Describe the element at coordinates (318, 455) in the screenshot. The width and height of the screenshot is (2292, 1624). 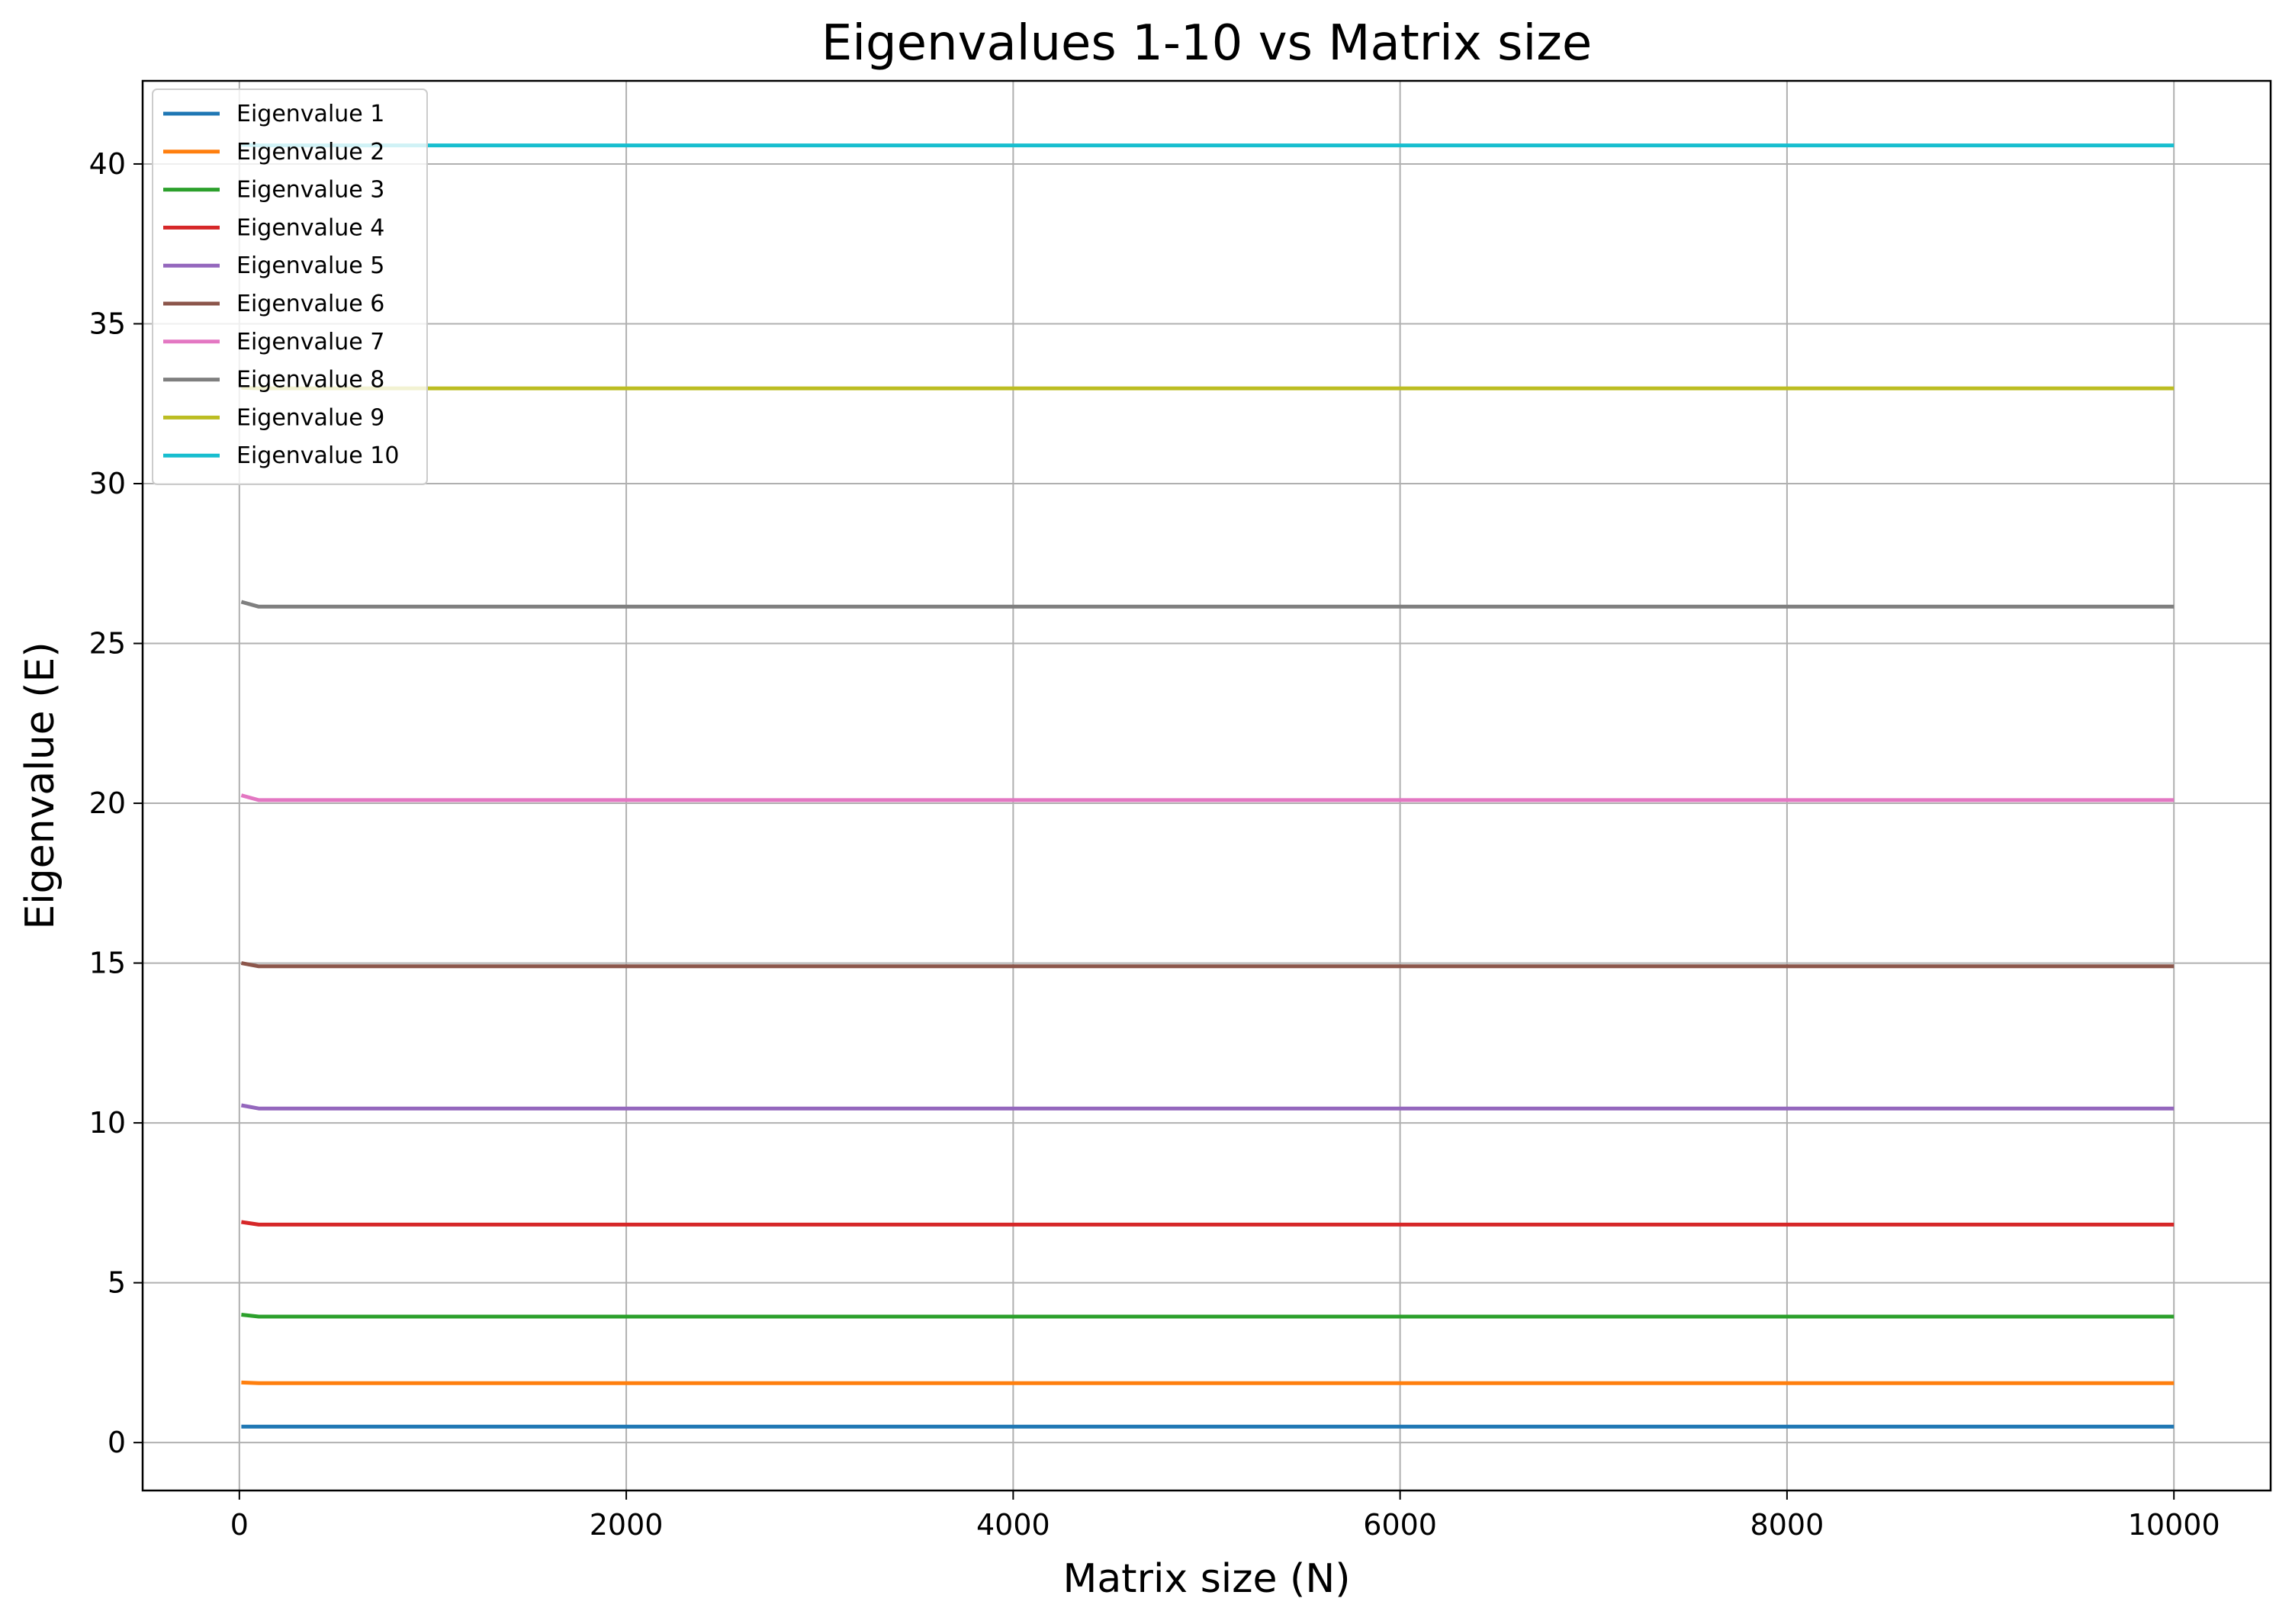
I see `legend-label: Eigenvalue 10` at that location.